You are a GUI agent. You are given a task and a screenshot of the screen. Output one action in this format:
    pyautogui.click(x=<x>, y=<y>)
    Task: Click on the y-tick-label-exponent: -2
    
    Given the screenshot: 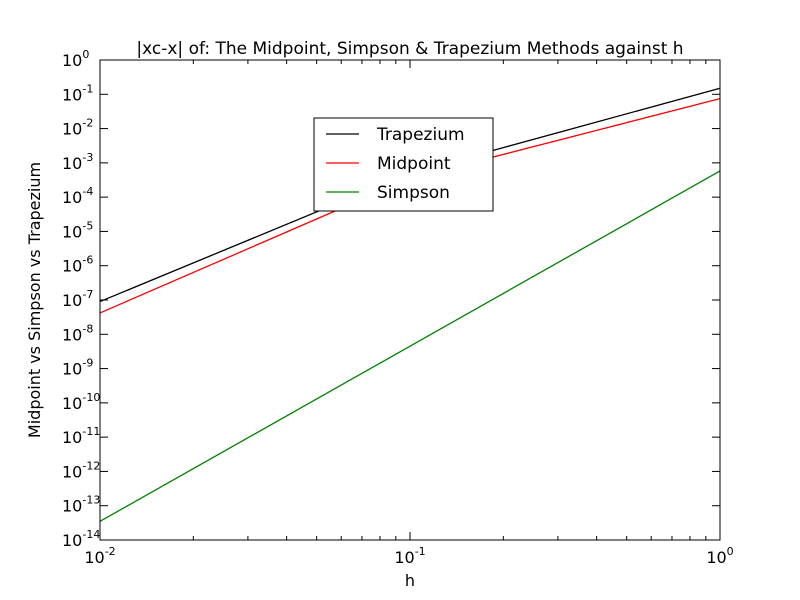 What is the action you would take?
    pyautogui.click(x=87, y=123)
    